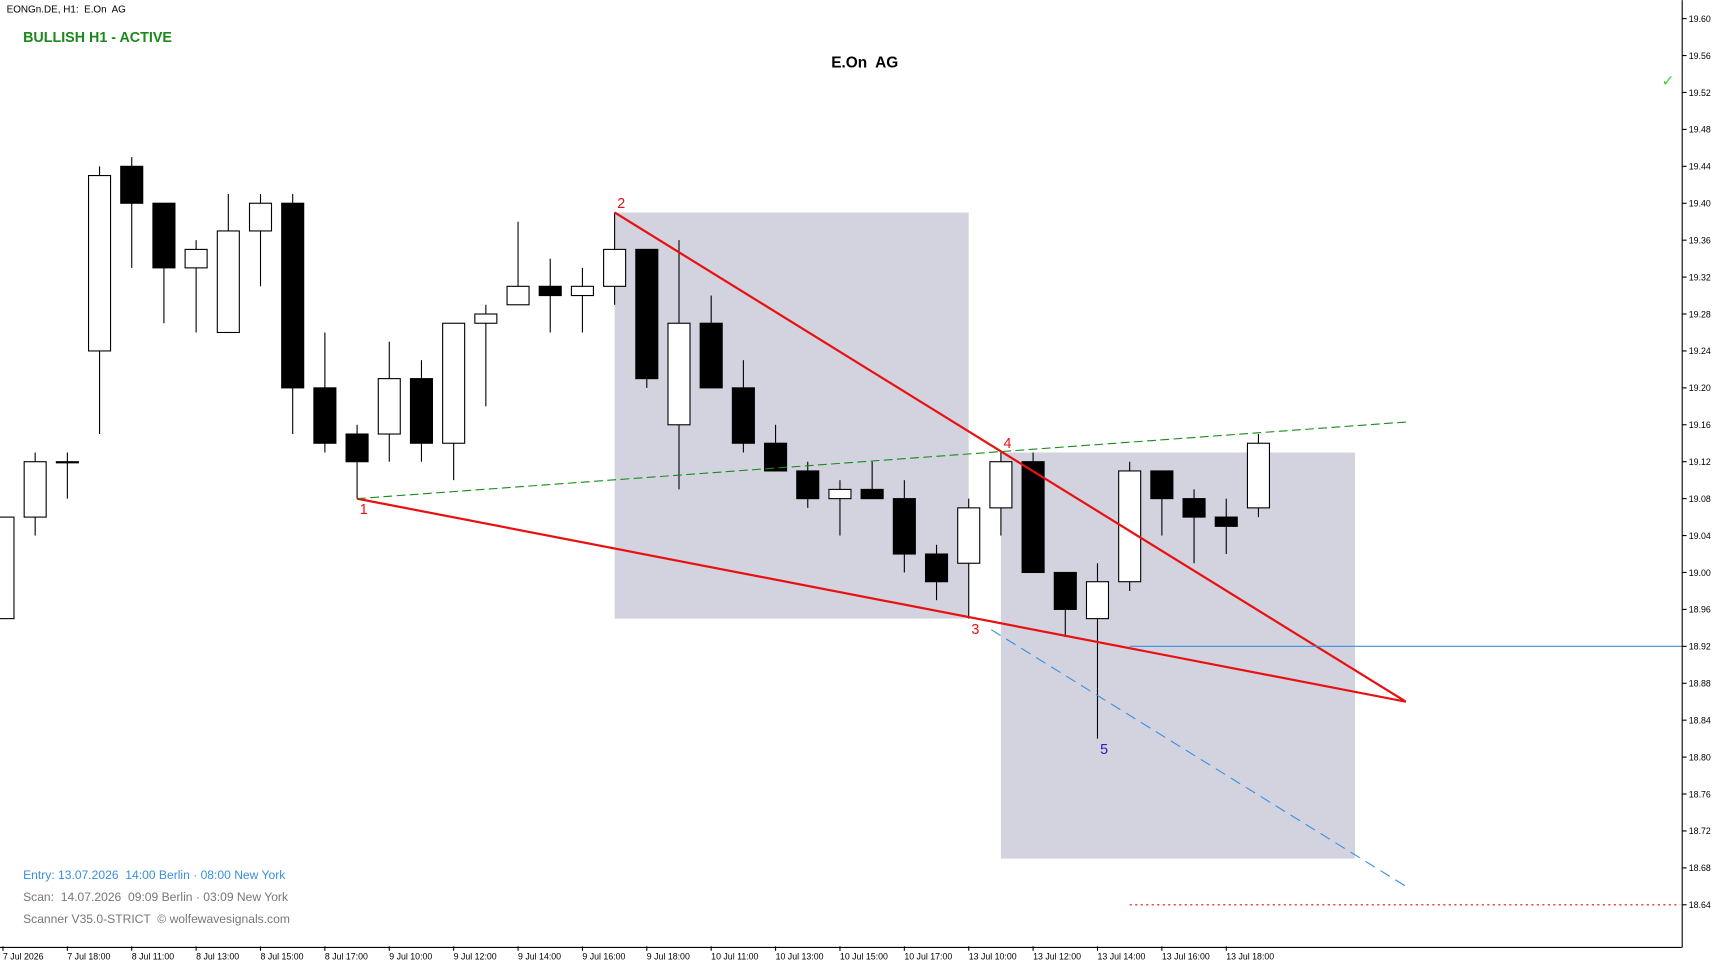 The width and height of the screenshot is (1713, 963). I want to click on x-tick-label: 13 Jul 14:00, so click(1121, 957).